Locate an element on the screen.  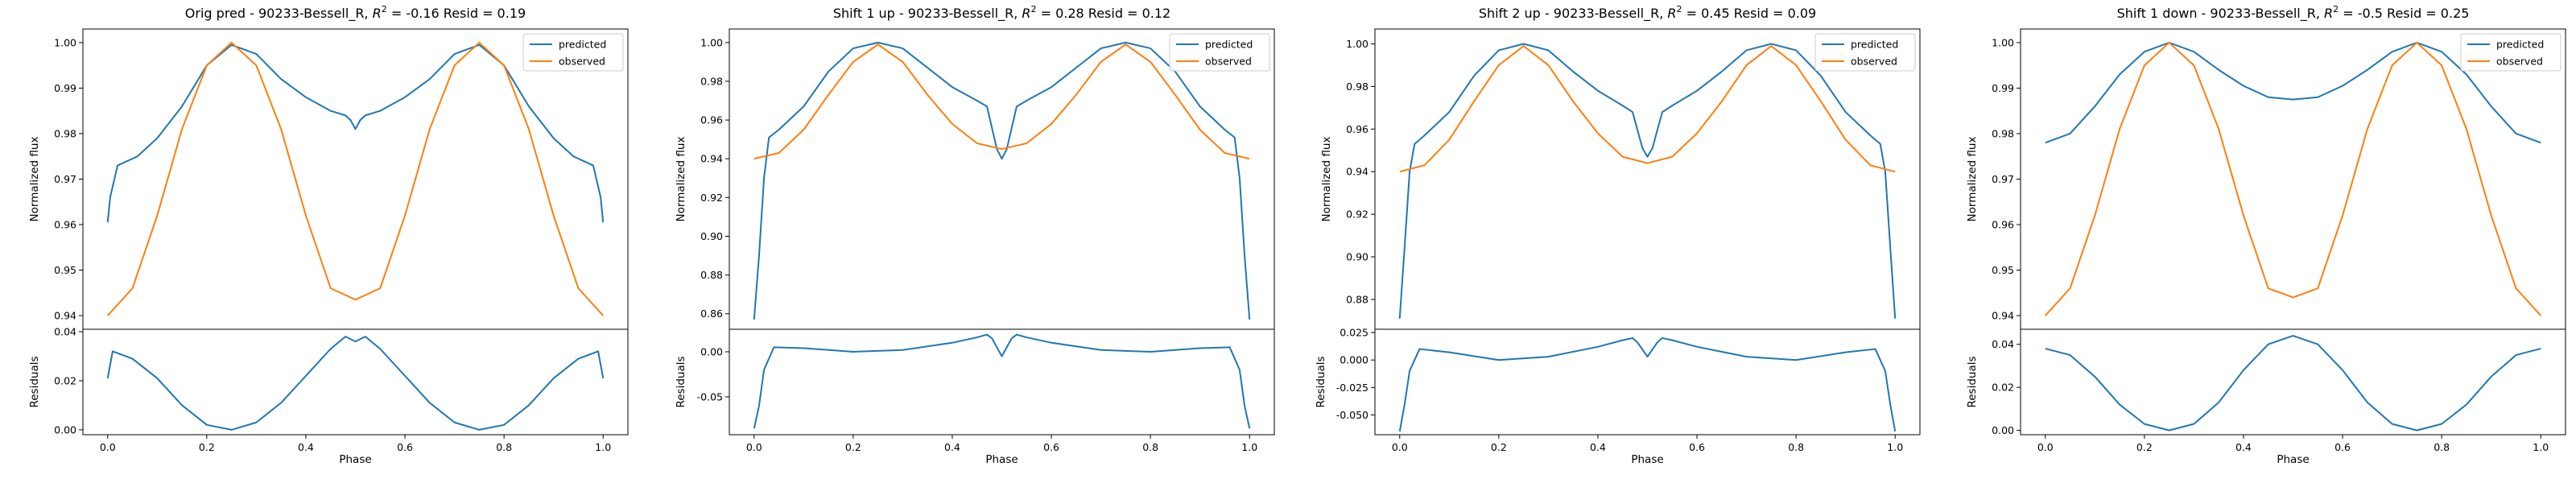
chart-title-suffix: = 0.45 Resid = 0.09 is located at coordinates (1749, 13).